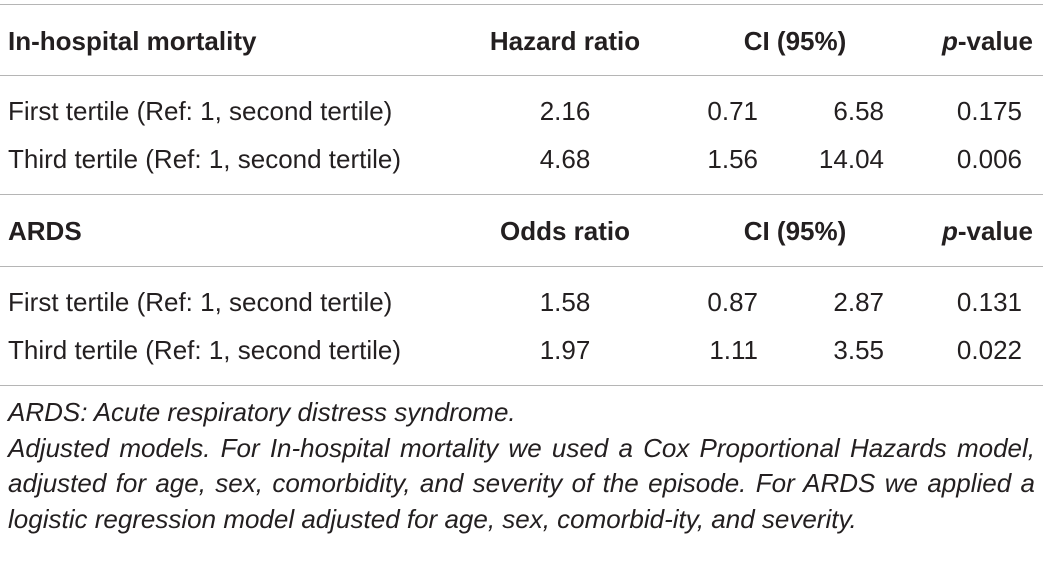 The image size is (1043, 583). I want to click on ci-low-value: 1.56, so click(732, 159).